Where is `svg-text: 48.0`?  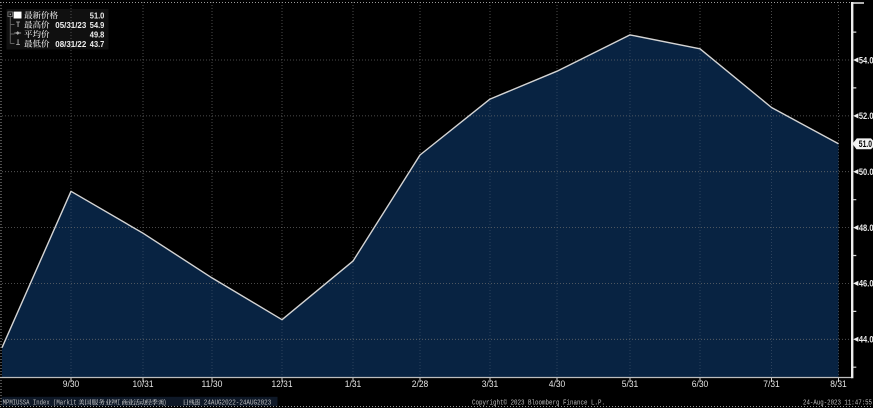 svg-text: 48.0 is located at coordinates (866, 228).